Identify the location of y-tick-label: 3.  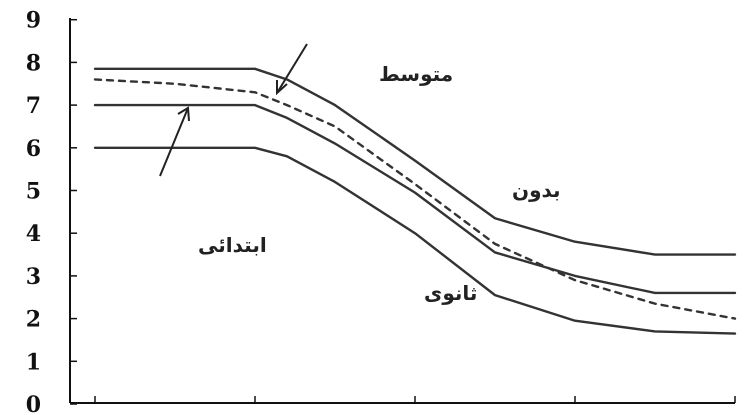
(33, 277).